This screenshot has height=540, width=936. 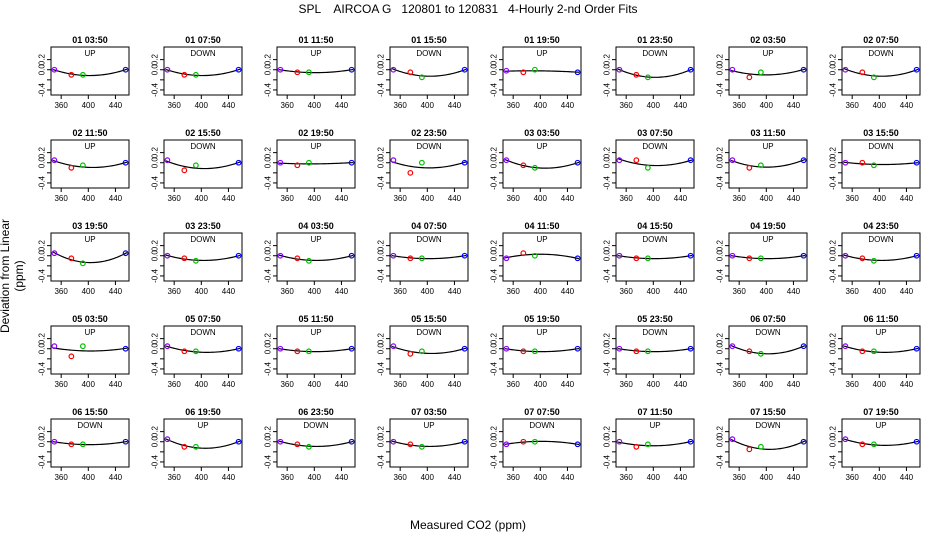 What do you see at coordinates (767, 133) in the screenshot?
I see `panel-title: 03 11:50` at bounding box center [767, 133].